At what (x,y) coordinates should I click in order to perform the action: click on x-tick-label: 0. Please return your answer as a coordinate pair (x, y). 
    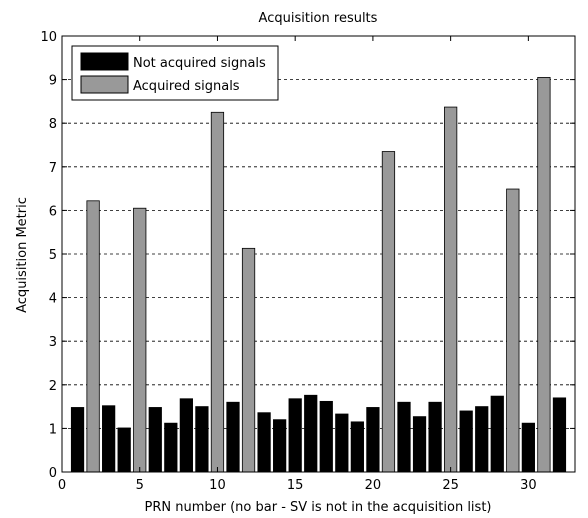
    Looking at the image, I should click on (62, 485).